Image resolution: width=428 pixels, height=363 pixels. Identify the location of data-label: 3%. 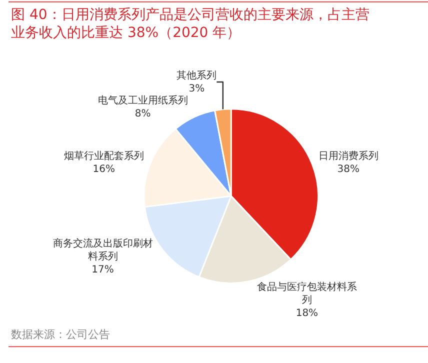
(196, 88).